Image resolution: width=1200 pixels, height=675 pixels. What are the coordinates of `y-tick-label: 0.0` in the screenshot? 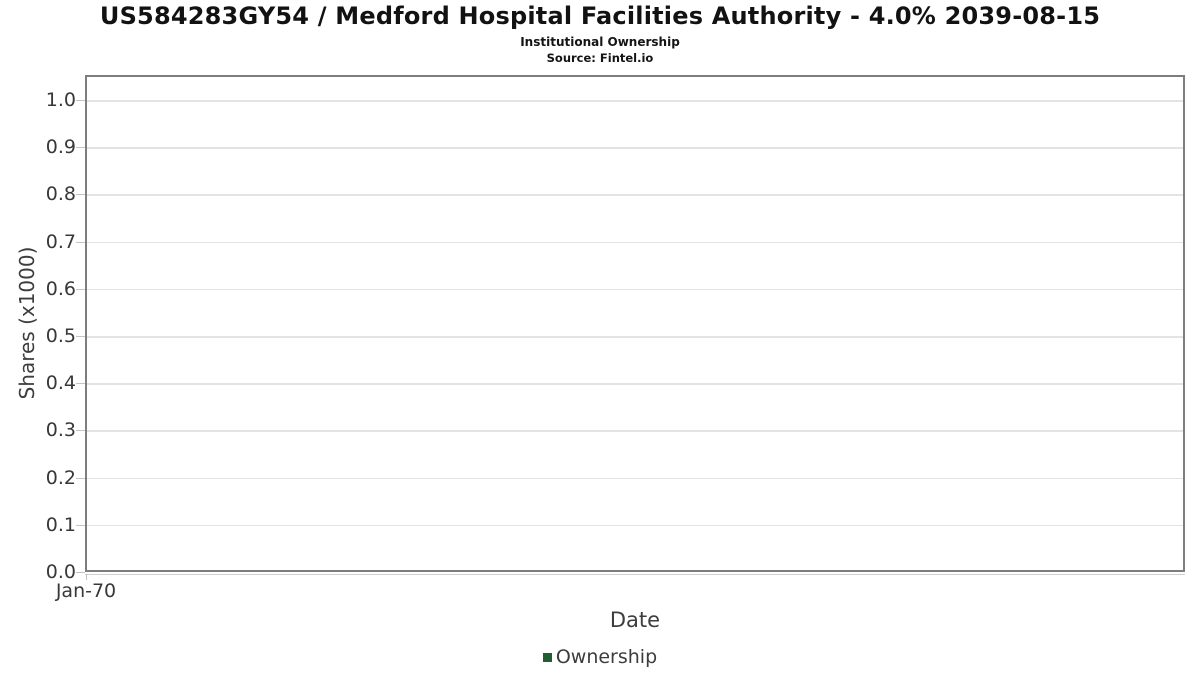 It's located at (60, 572).